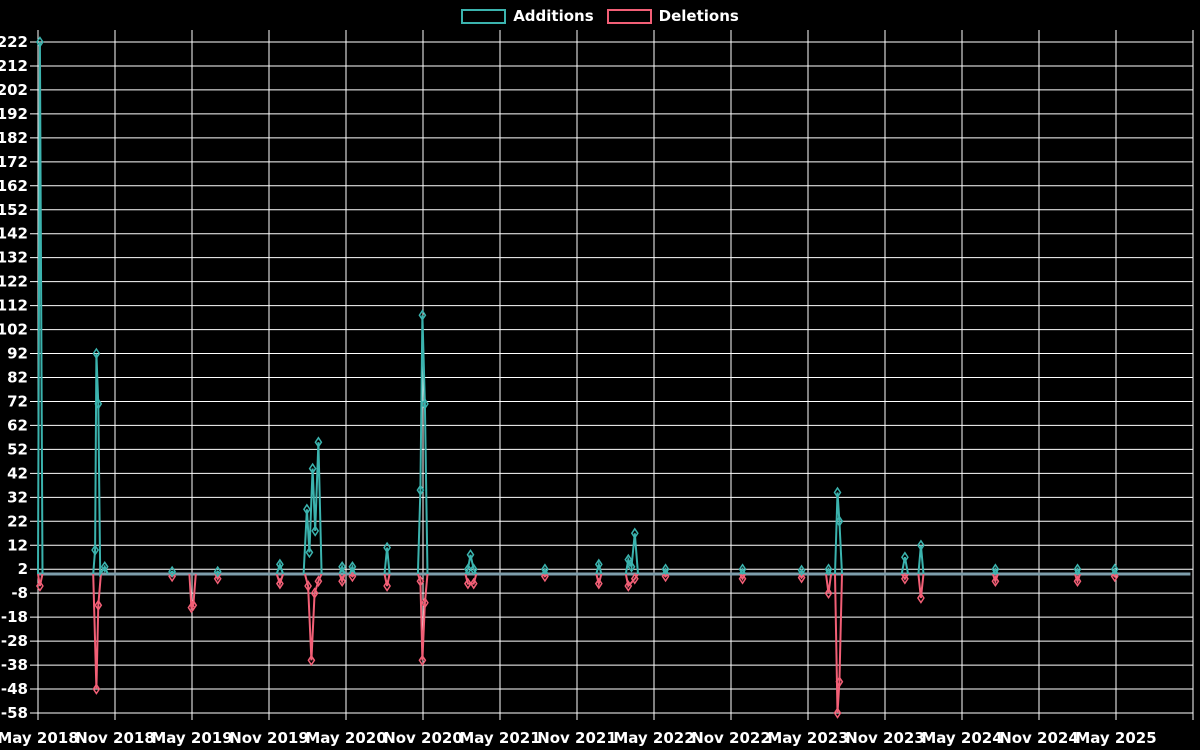  Describe the element at coordinates (14, 186) in the screenshot. I see `y-tick-label: 162` at that location.